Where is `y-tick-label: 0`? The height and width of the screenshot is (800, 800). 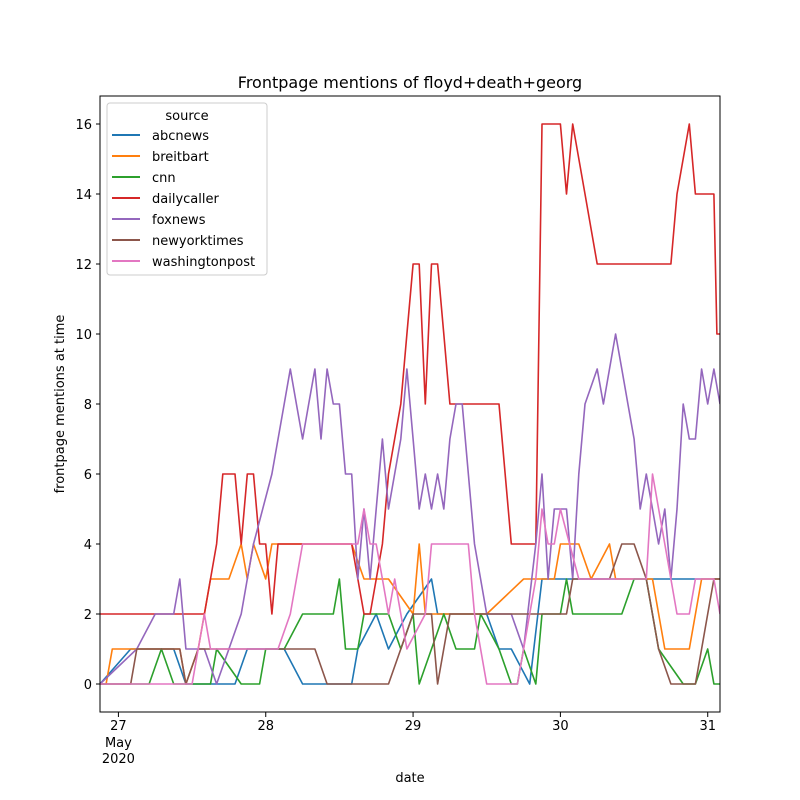
y-tick-label: 0 is located at coordinates (88, 685).